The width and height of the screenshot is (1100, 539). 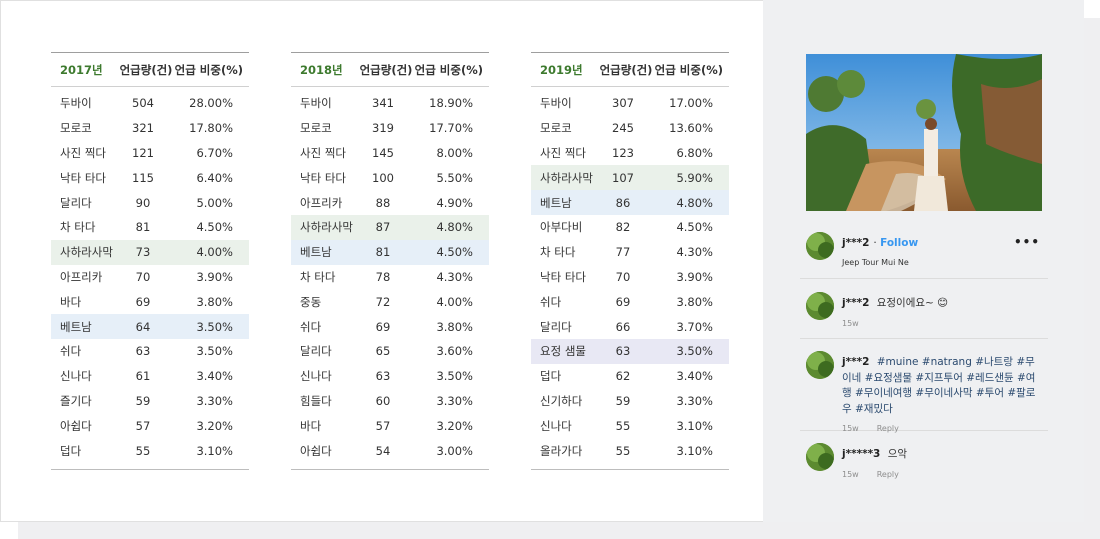 What do you see at coordinates (321, 202) in the screenshot?
I see `keyword-cell: 아프리카` at bounding box center [321, 202].